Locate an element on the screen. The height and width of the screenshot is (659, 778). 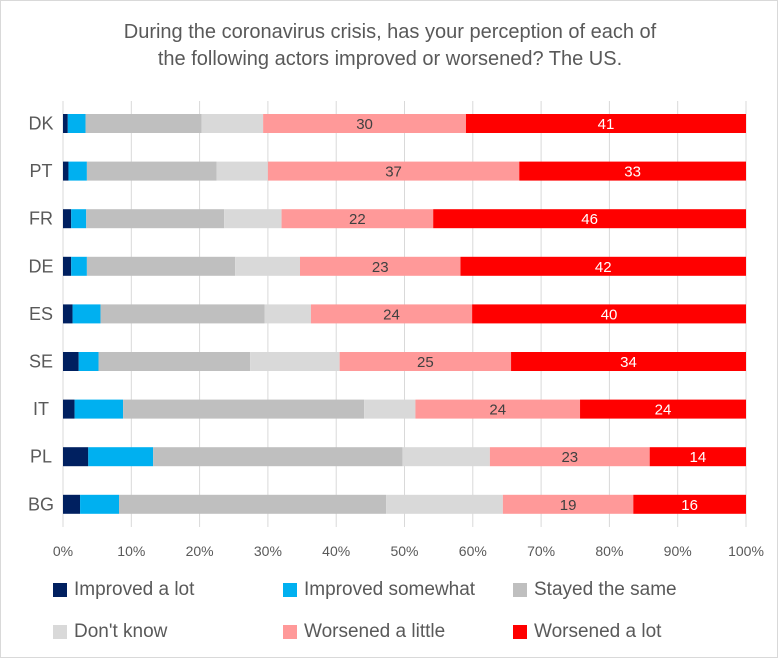
x-tick-label: 0% is located at coordinates (63, 551).